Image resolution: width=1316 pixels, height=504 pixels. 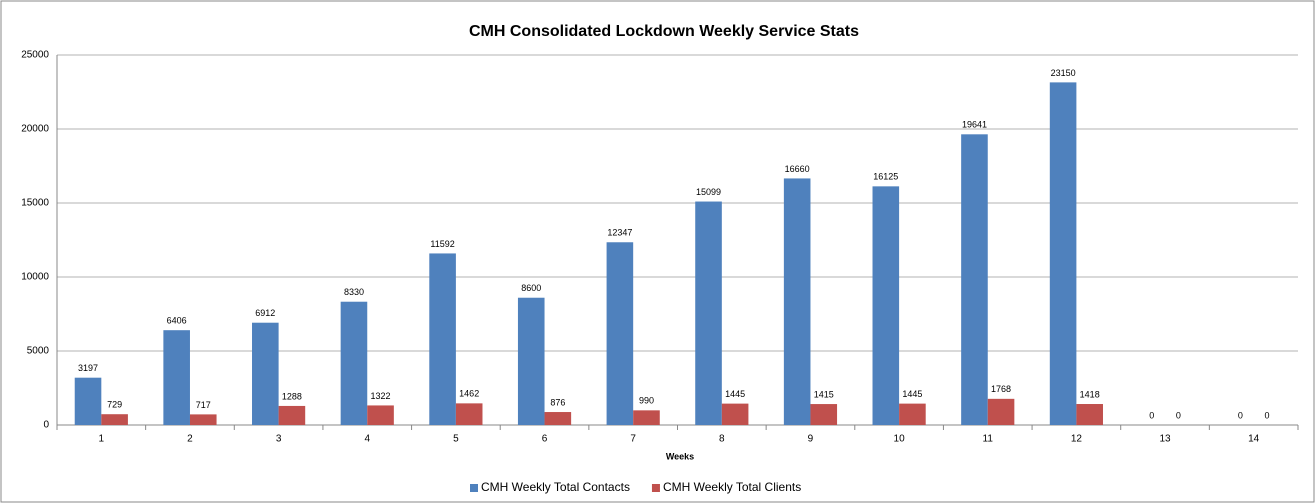 What do you see at coordinates (1063, 73) in the screenshot?
I see `data-label: 23150` at bounding box center [1063, 73].